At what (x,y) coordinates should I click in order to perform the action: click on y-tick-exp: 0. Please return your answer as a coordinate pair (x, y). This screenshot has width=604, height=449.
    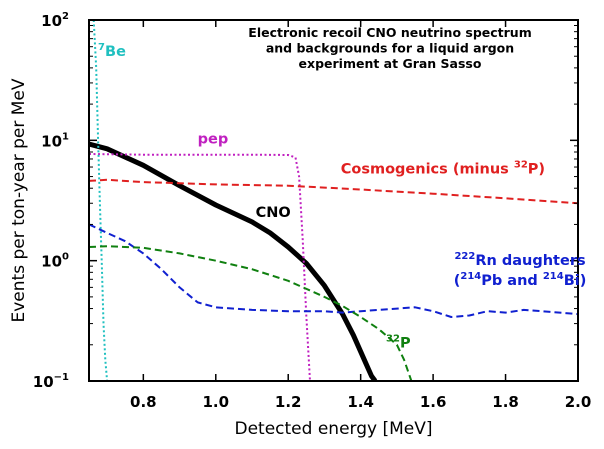
    Looking at the image, I should click on (65, 257).